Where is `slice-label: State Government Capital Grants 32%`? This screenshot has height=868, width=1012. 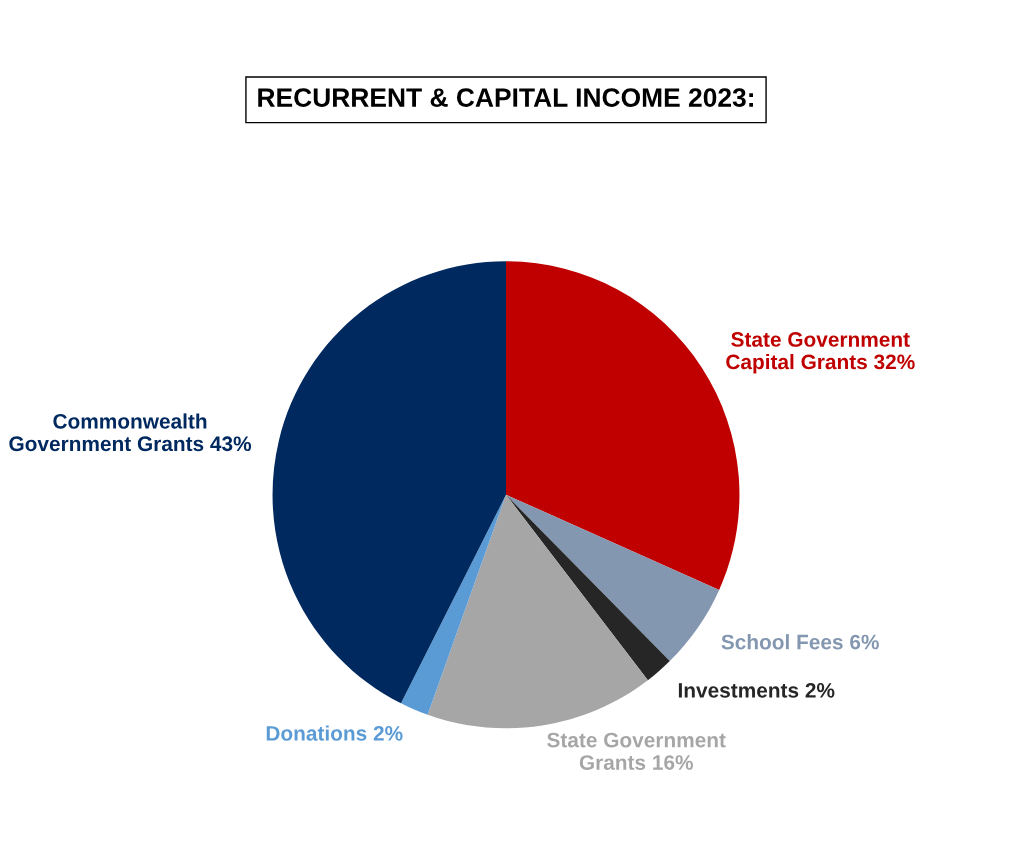
slice-label: State Government Capital Grants 32% is located at coordinates (820, 353).